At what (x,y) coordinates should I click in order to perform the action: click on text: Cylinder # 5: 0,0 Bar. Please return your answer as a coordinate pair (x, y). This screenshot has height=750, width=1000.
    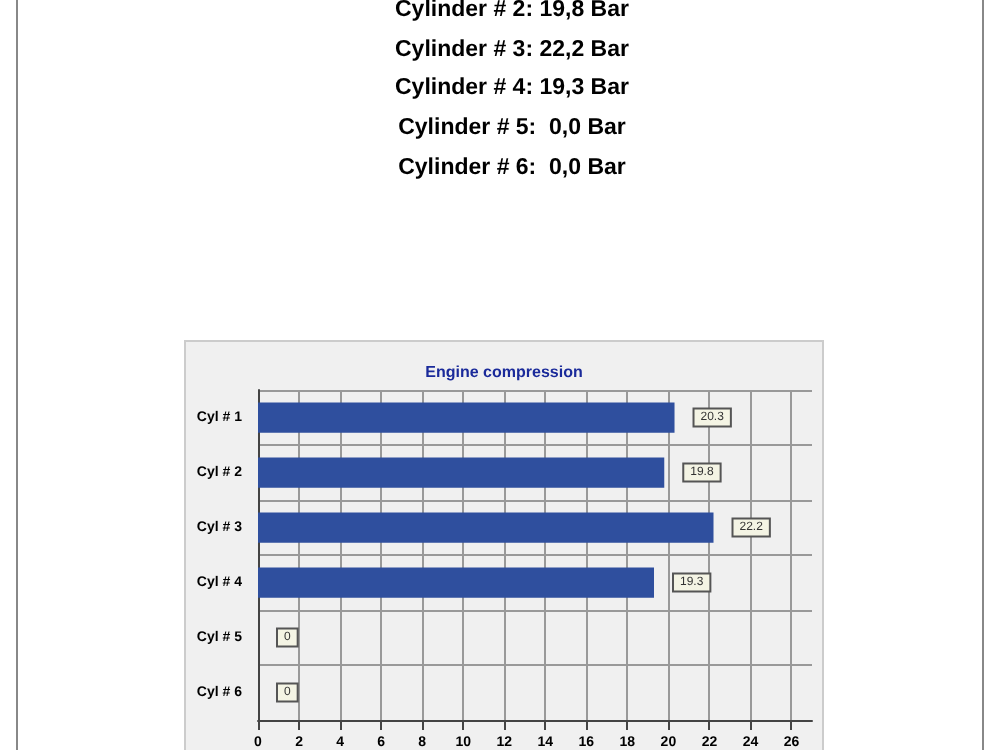
    Looking at the image, I should click on (512, 129).